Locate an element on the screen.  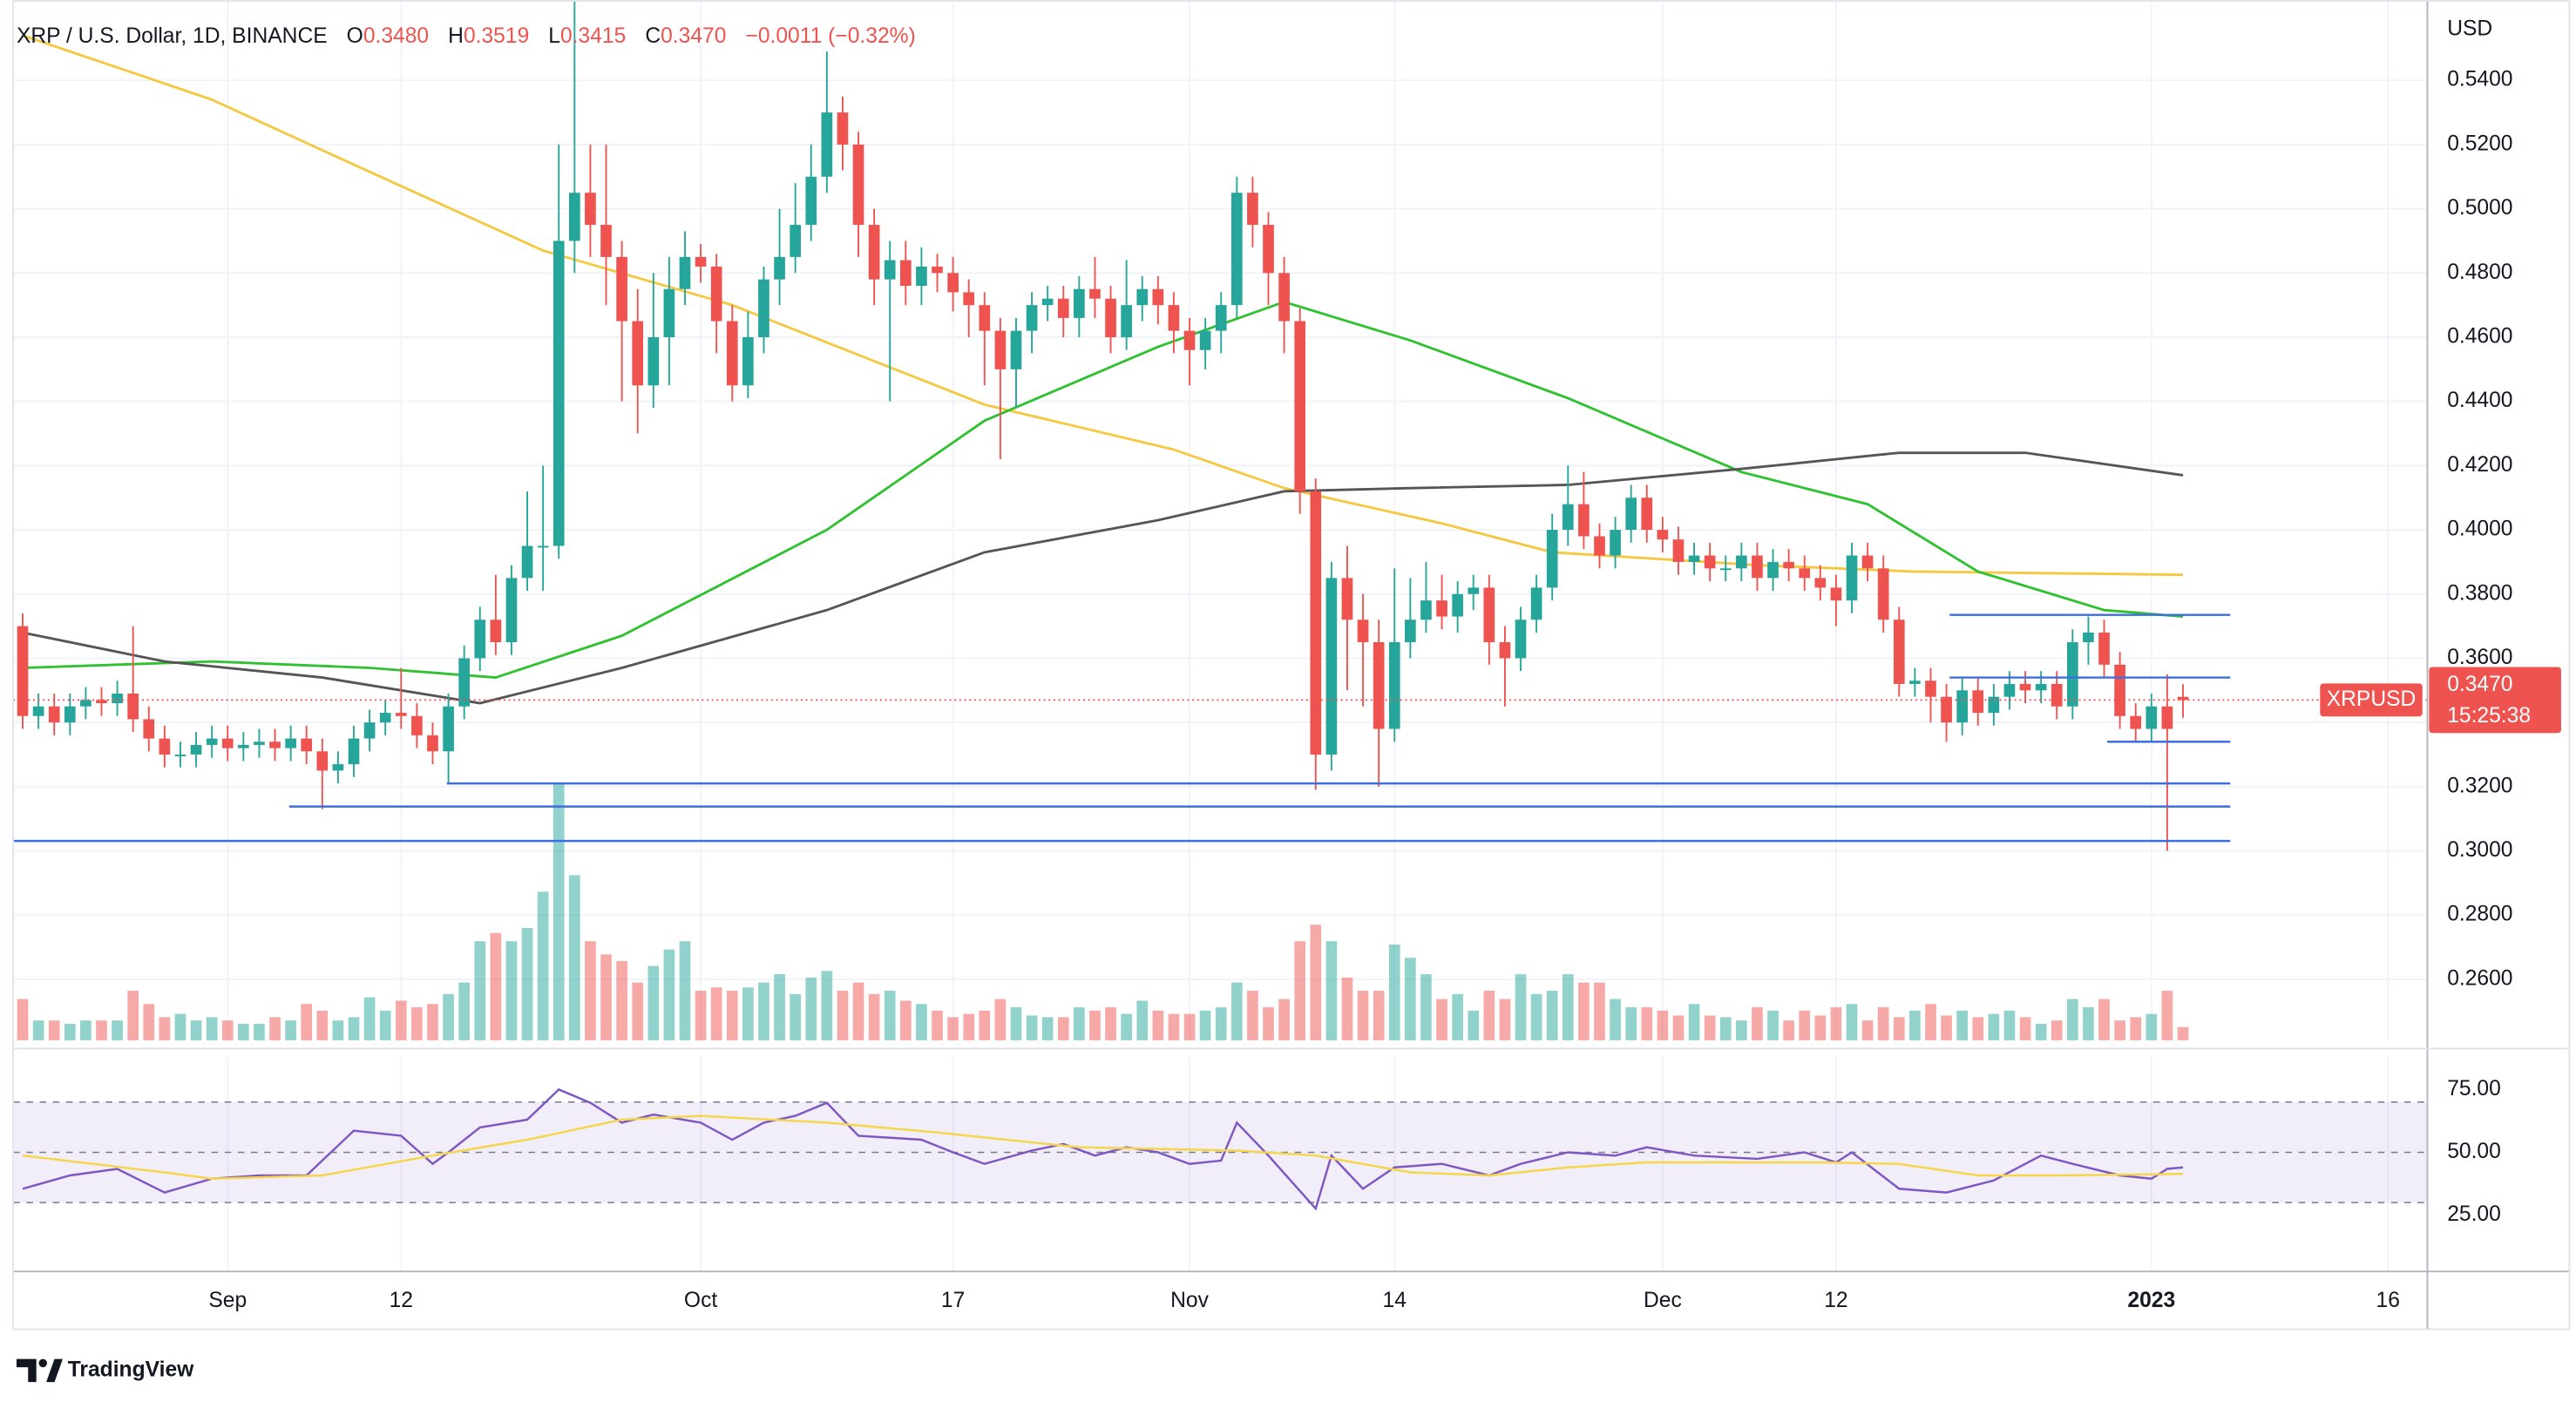
x-tick-label: 2023 is located at coordinates (2151, 1300).